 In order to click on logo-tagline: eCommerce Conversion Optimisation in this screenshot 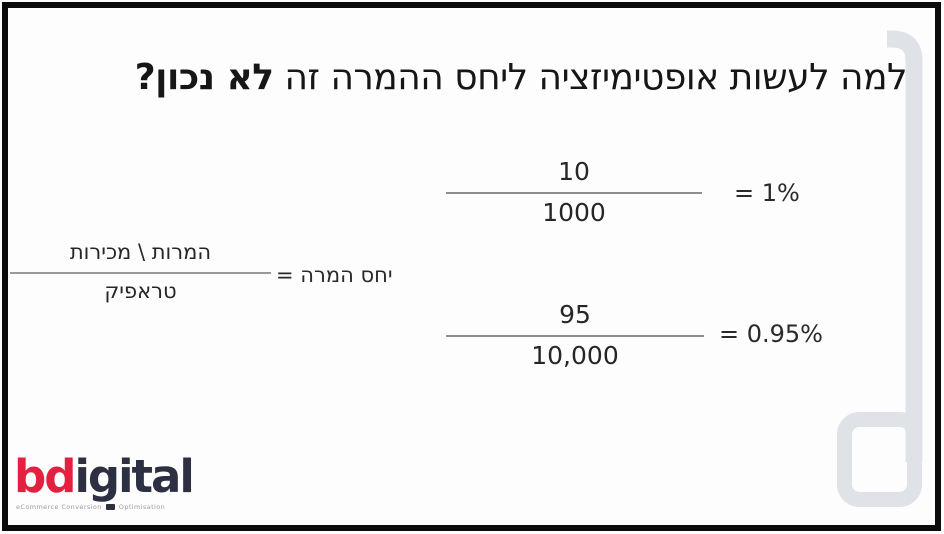, I will do `click(104, 507)`.